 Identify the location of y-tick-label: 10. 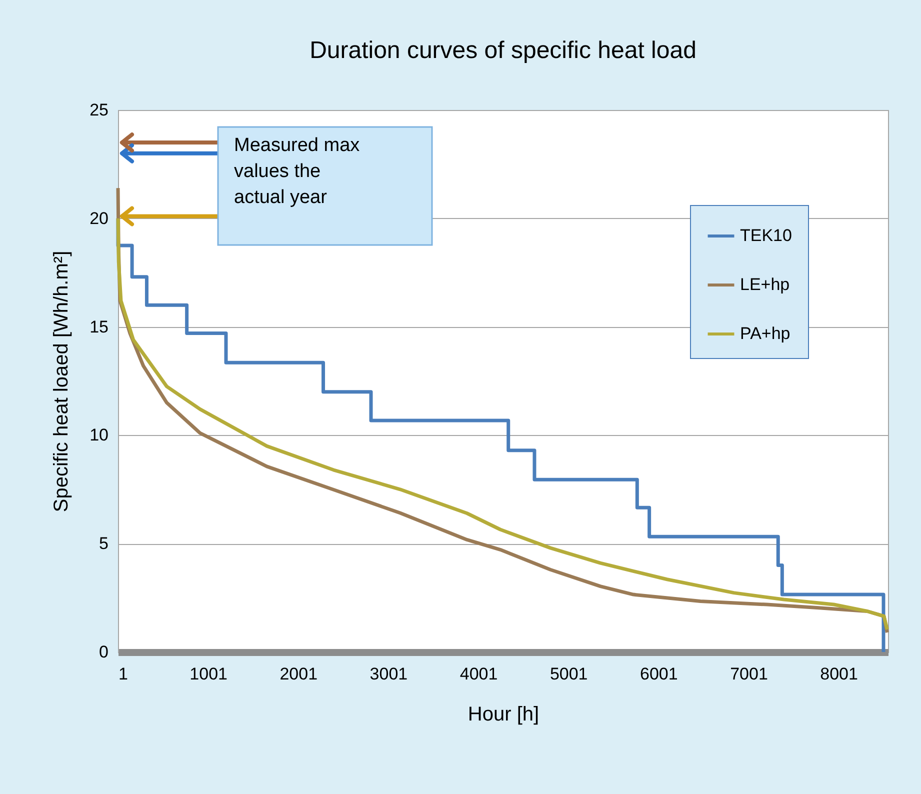
(99, 435).